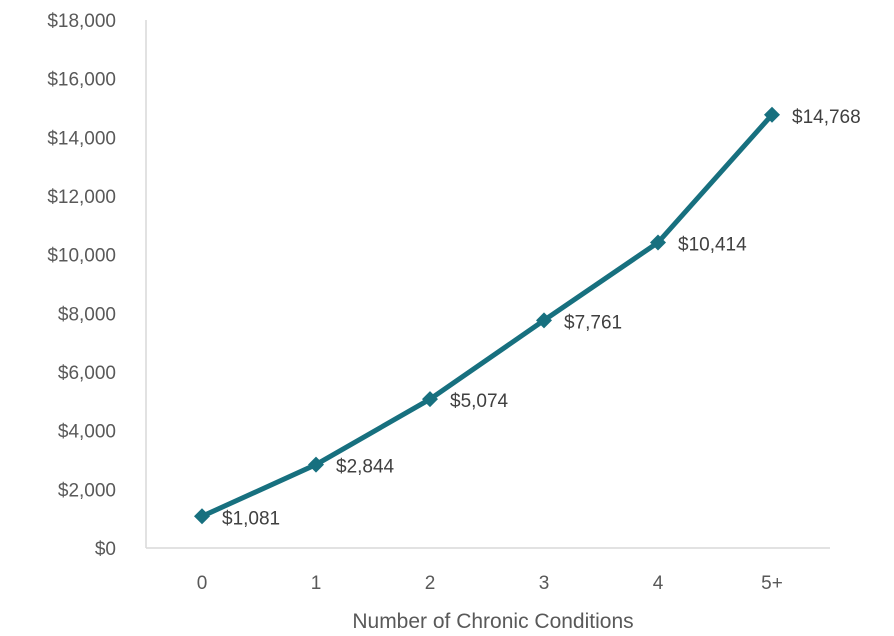  I want to click on y-tick-label: $4,000, so click(87, 432).